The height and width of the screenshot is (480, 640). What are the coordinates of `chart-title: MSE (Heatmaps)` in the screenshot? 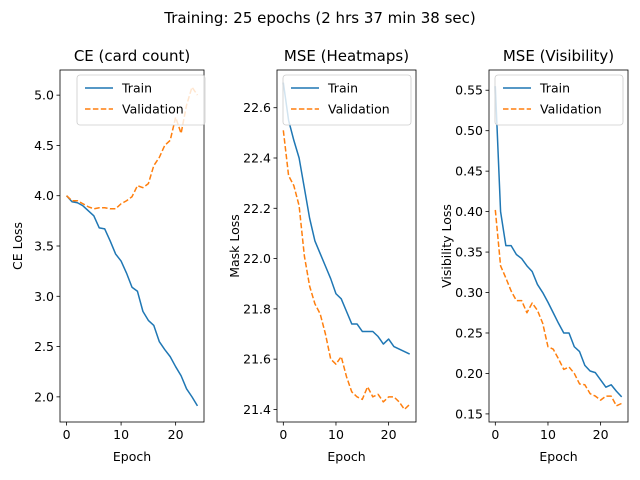 It's located at (346, 56).